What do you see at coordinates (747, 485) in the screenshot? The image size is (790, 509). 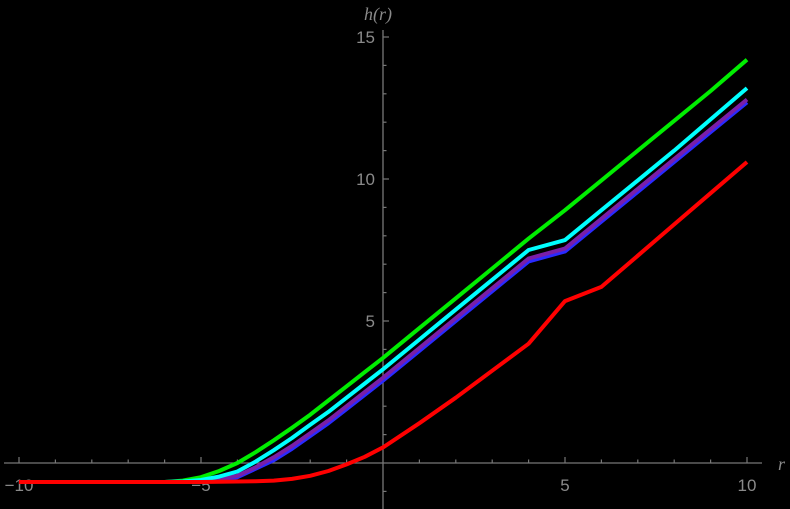 I see `x-tick-label: 10` at bounding box center [747, 485].